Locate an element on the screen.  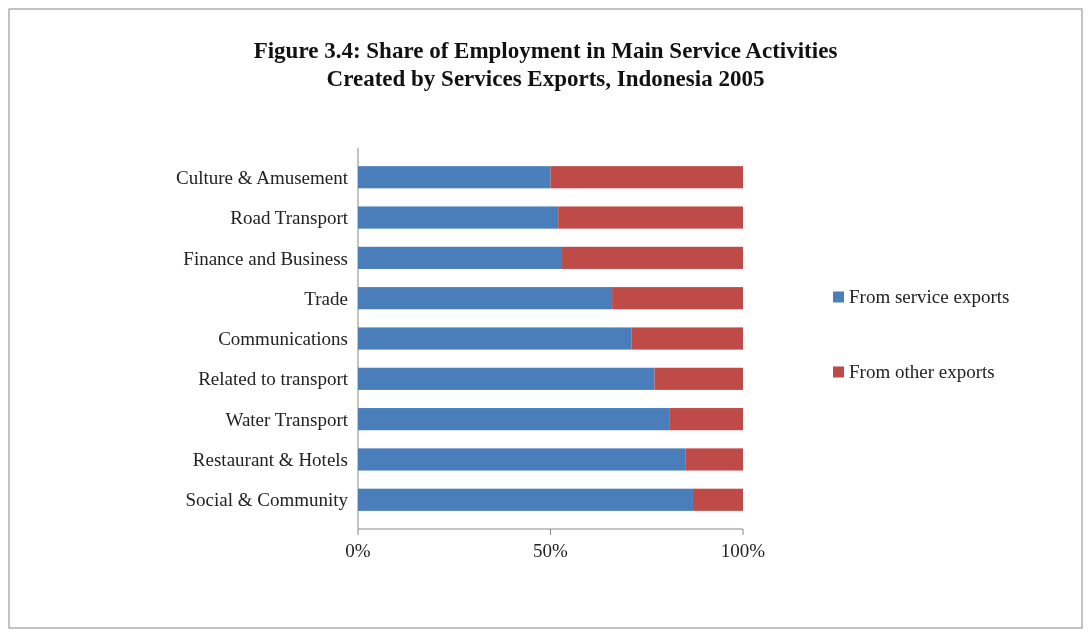
y-tick-label: Social & Community is located at coordinates (267, 500).